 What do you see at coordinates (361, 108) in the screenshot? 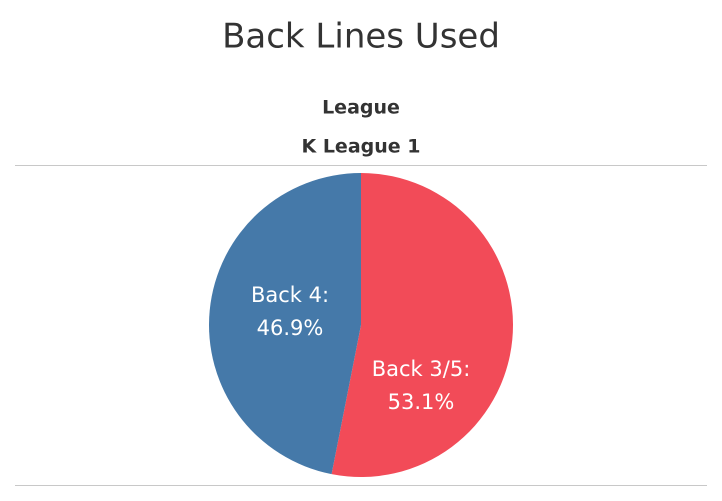
I see `header-title: League` at bounding box center [361, 108].